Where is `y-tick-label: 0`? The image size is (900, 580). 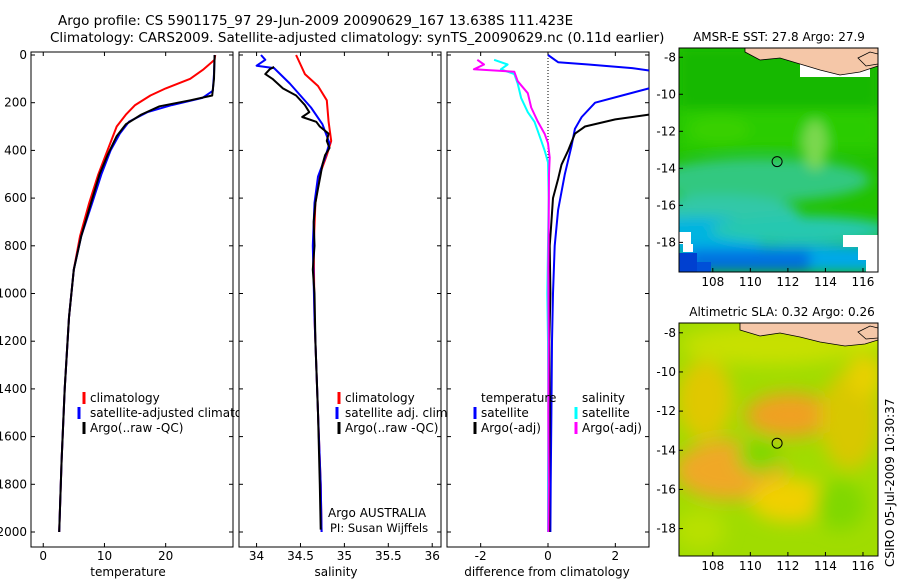
y-tick-label: 0 is located at coordinates (23, 55).